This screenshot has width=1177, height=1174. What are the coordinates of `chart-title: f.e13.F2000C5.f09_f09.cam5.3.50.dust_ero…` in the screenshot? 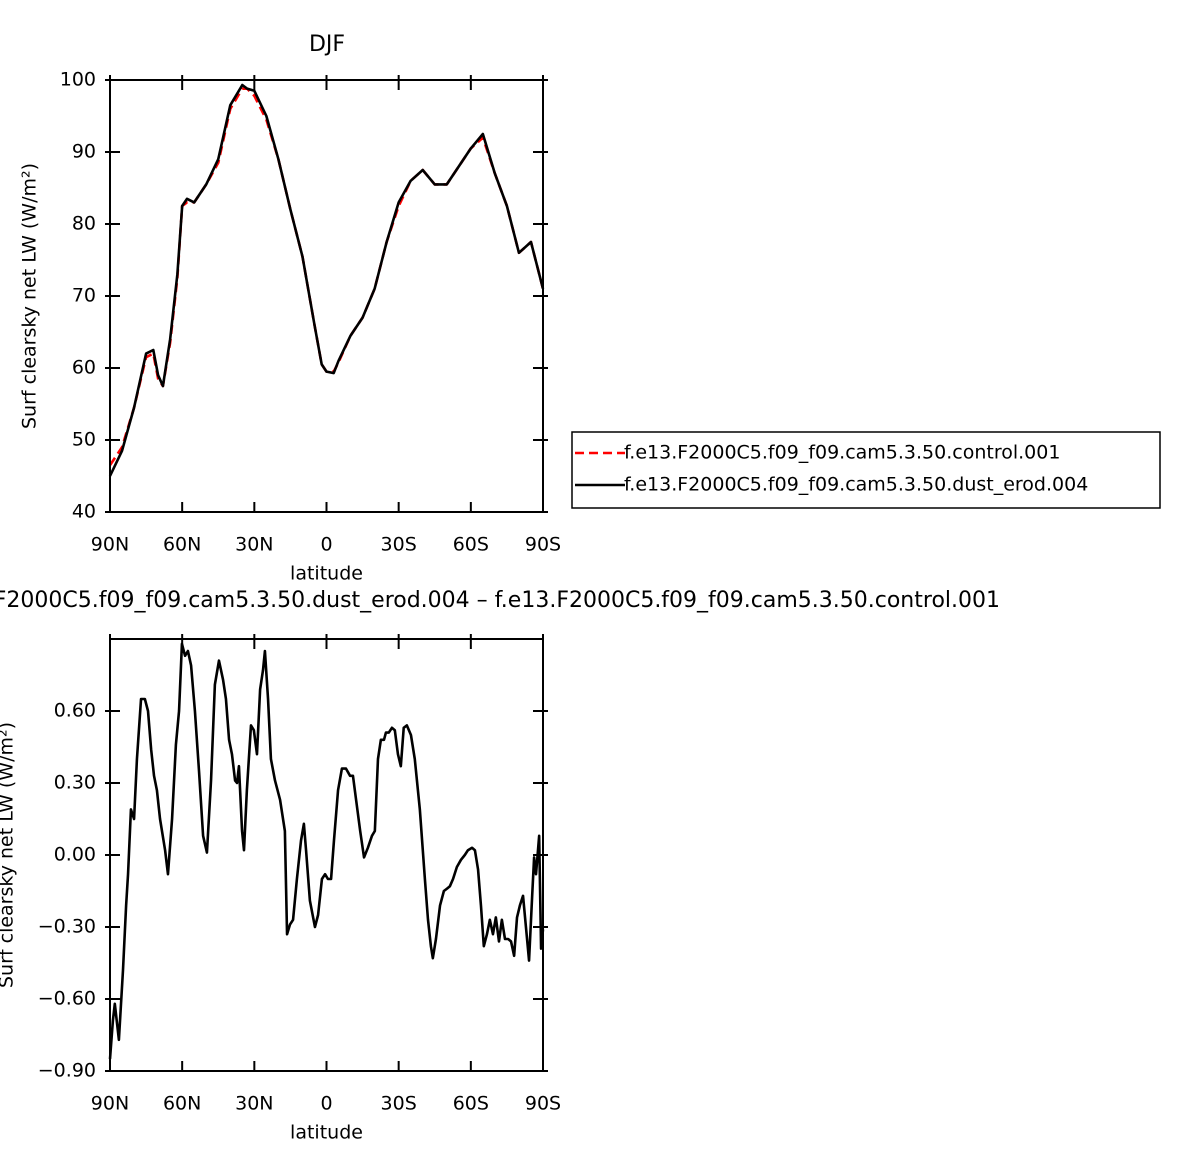 It's located at (500, 600).